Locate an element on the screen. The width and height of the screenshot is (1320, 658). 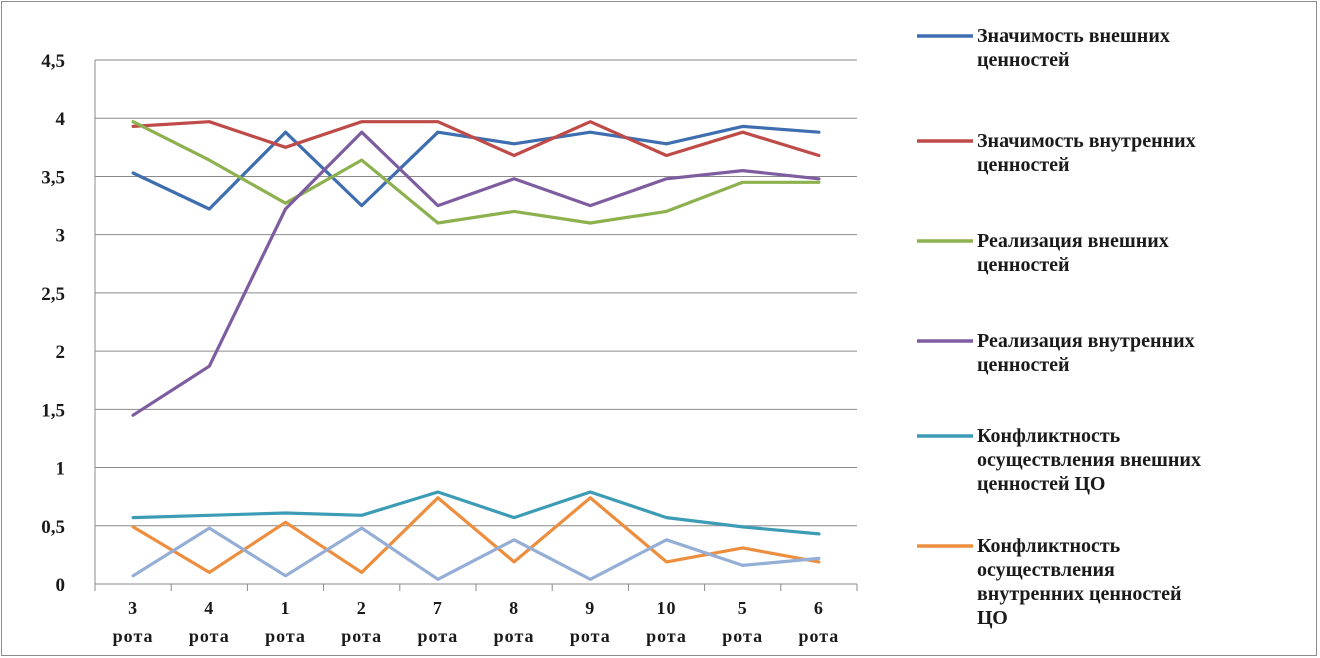
x-tick-label: 4 is located at coordinates (209, 608).